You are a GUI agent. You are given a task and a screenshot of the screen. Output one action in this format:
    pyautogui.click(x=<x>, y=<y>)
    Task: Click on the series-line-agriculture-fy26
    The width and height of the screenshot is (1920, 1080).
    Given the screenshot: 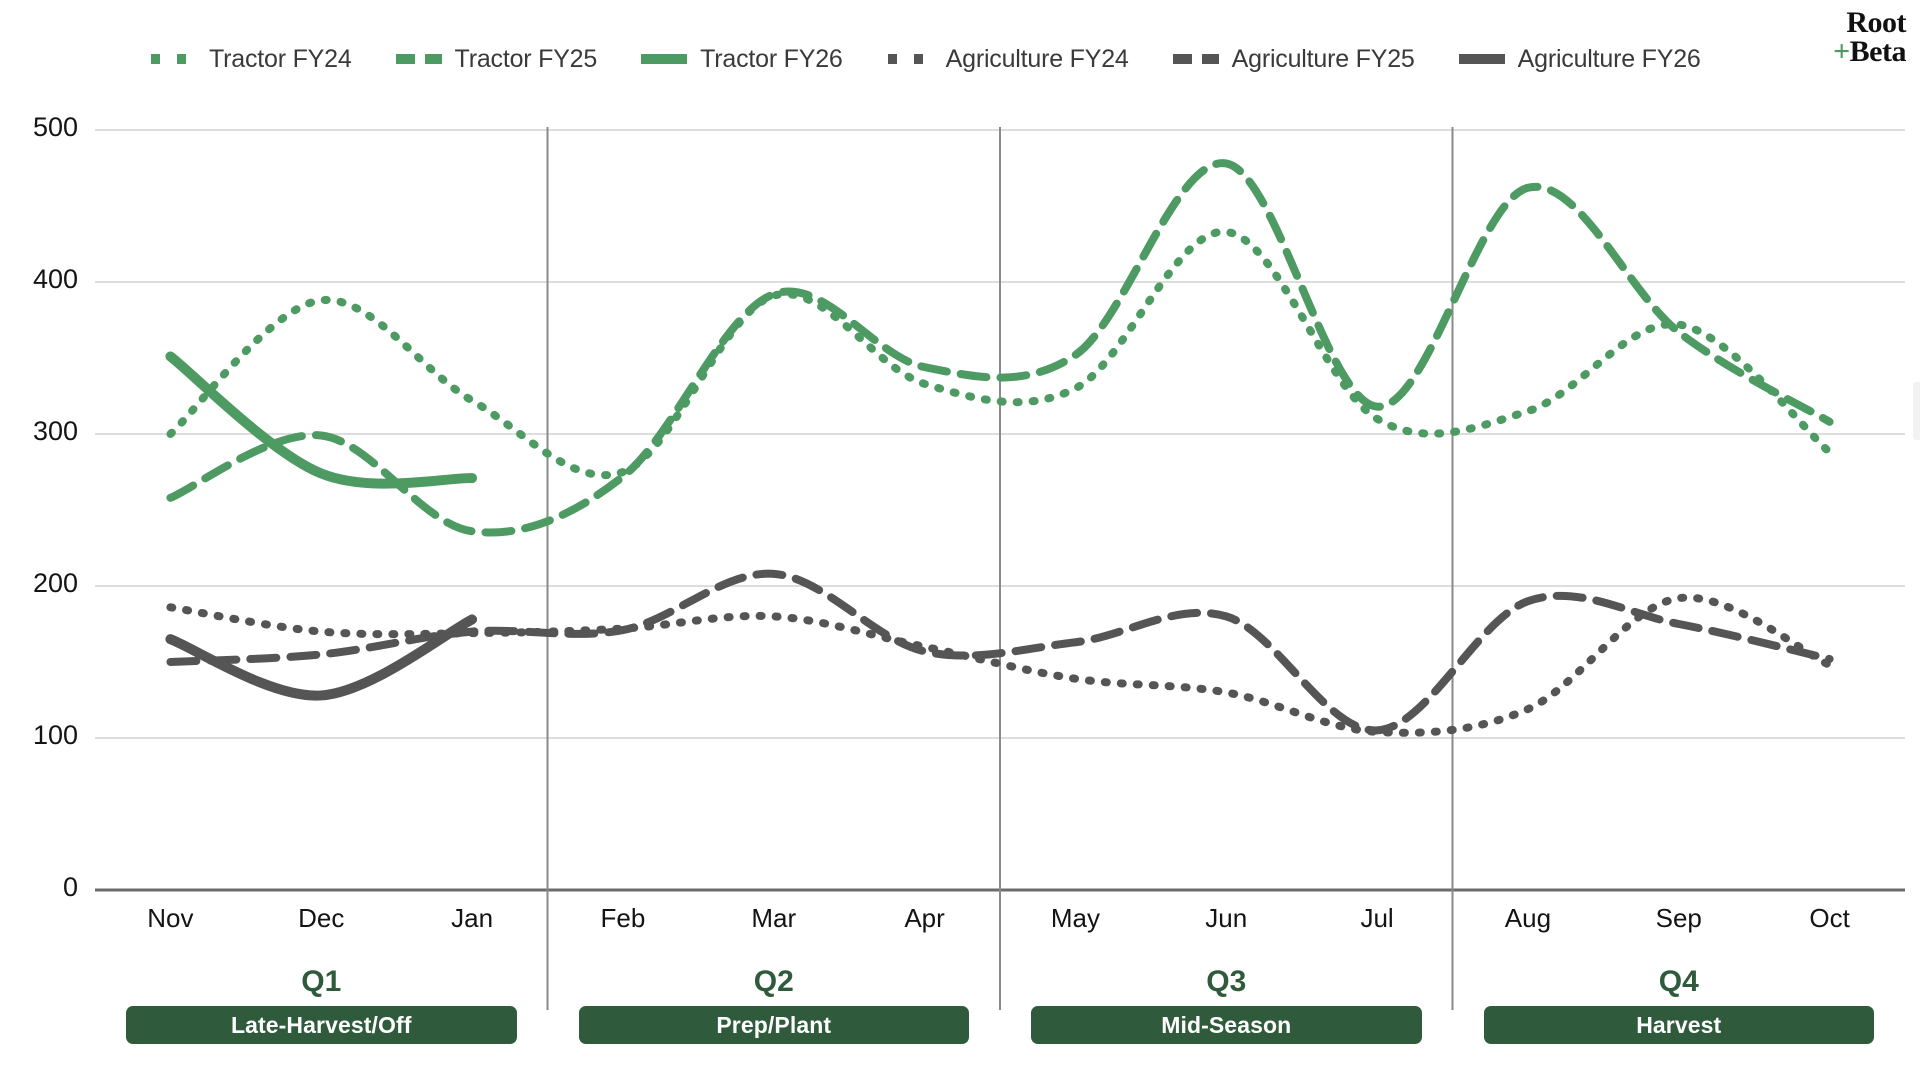 What is the action you would take?
    pyautogui.click(x=321, y=657)
    